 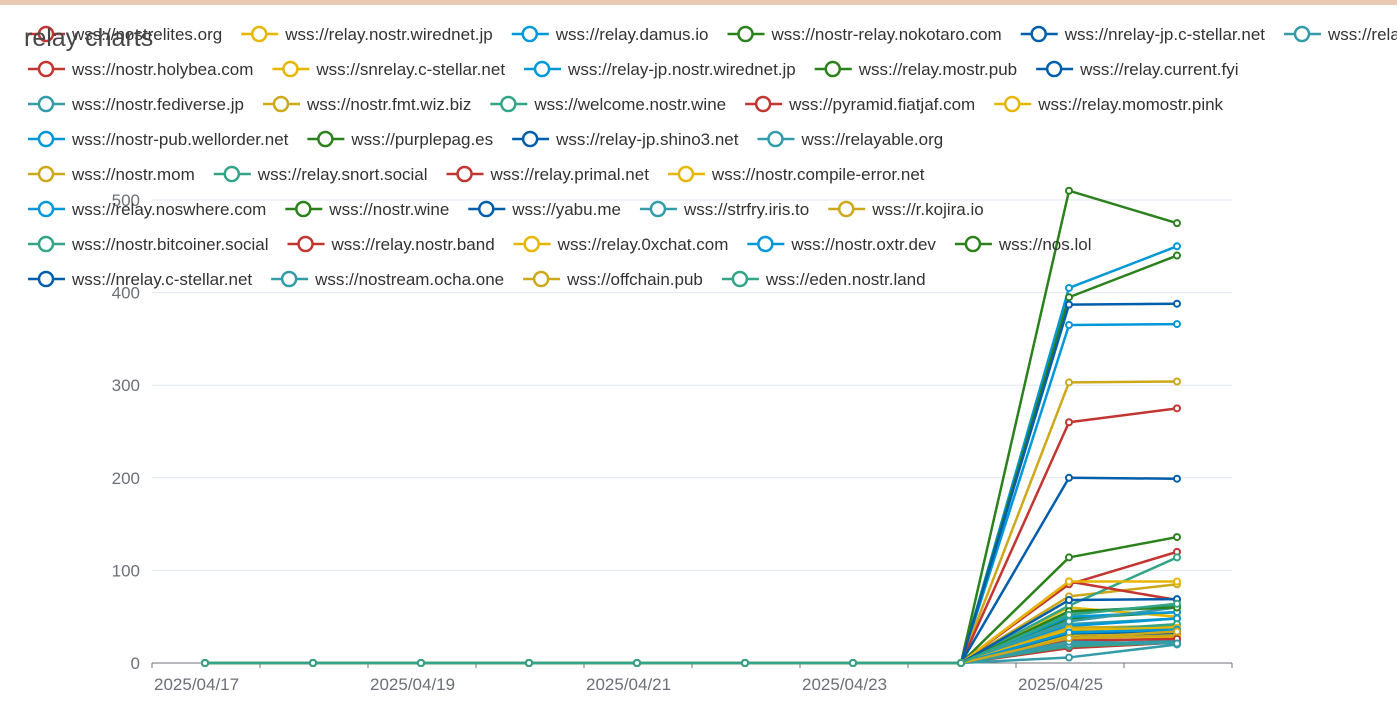 What do you see at coordinates (388, 209) in the screenshot?
I see `legend-label: wss://nostr.wine` at bounding box center [388, 209].